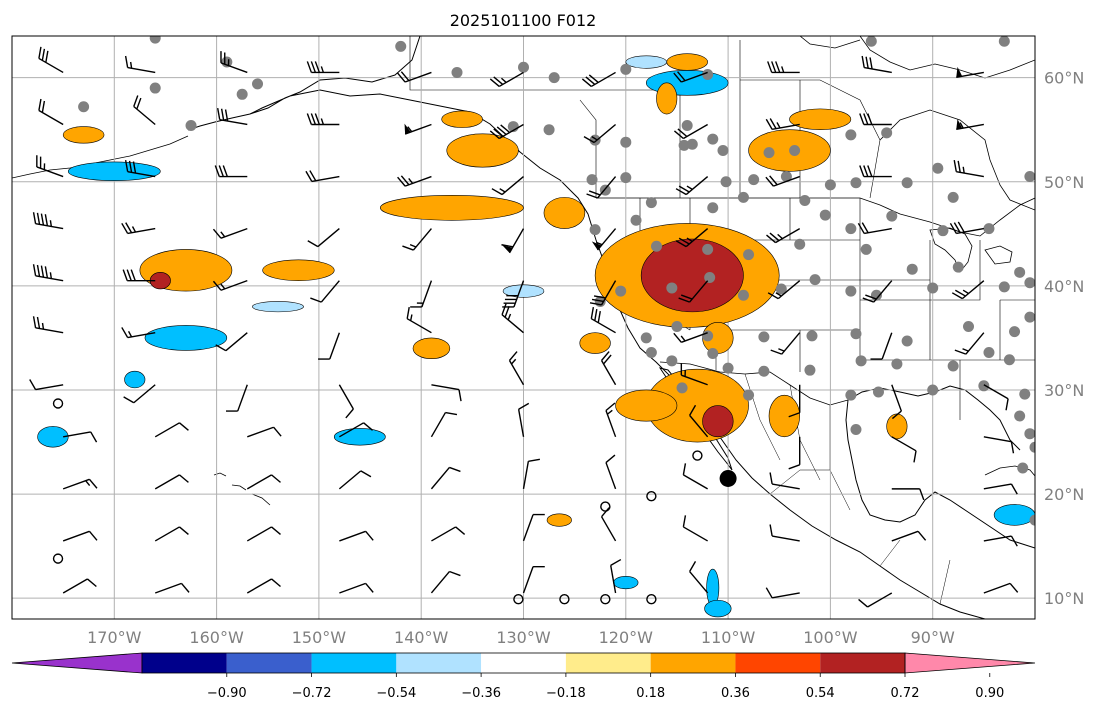  I want to click on hudson-bay-outline, so click(957, 160).